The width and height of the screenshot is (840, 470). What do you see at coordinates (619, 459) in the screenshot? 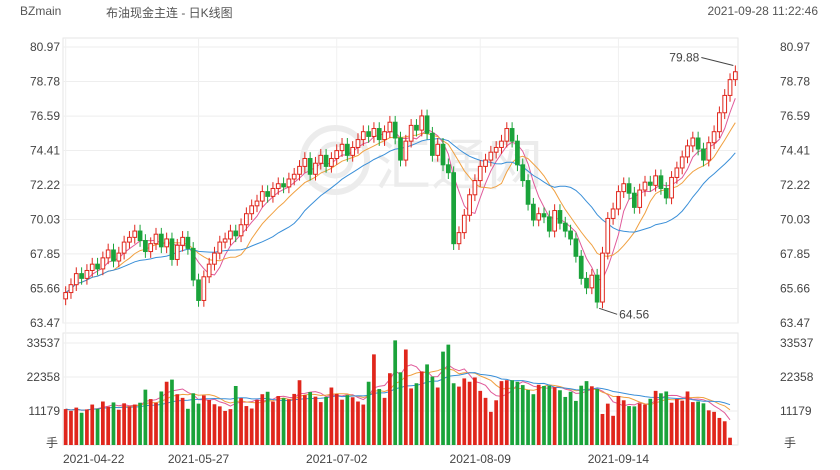
I see `date-tick: 2021-09-14` at bounding box center [619, 459].